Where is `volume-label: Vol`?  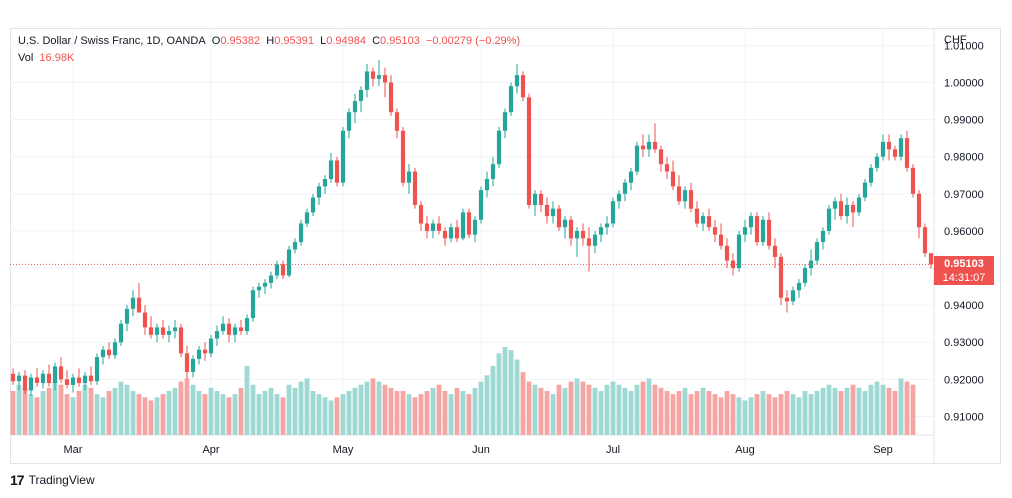
volume-label: Vol is located at coordinates (26, 58).